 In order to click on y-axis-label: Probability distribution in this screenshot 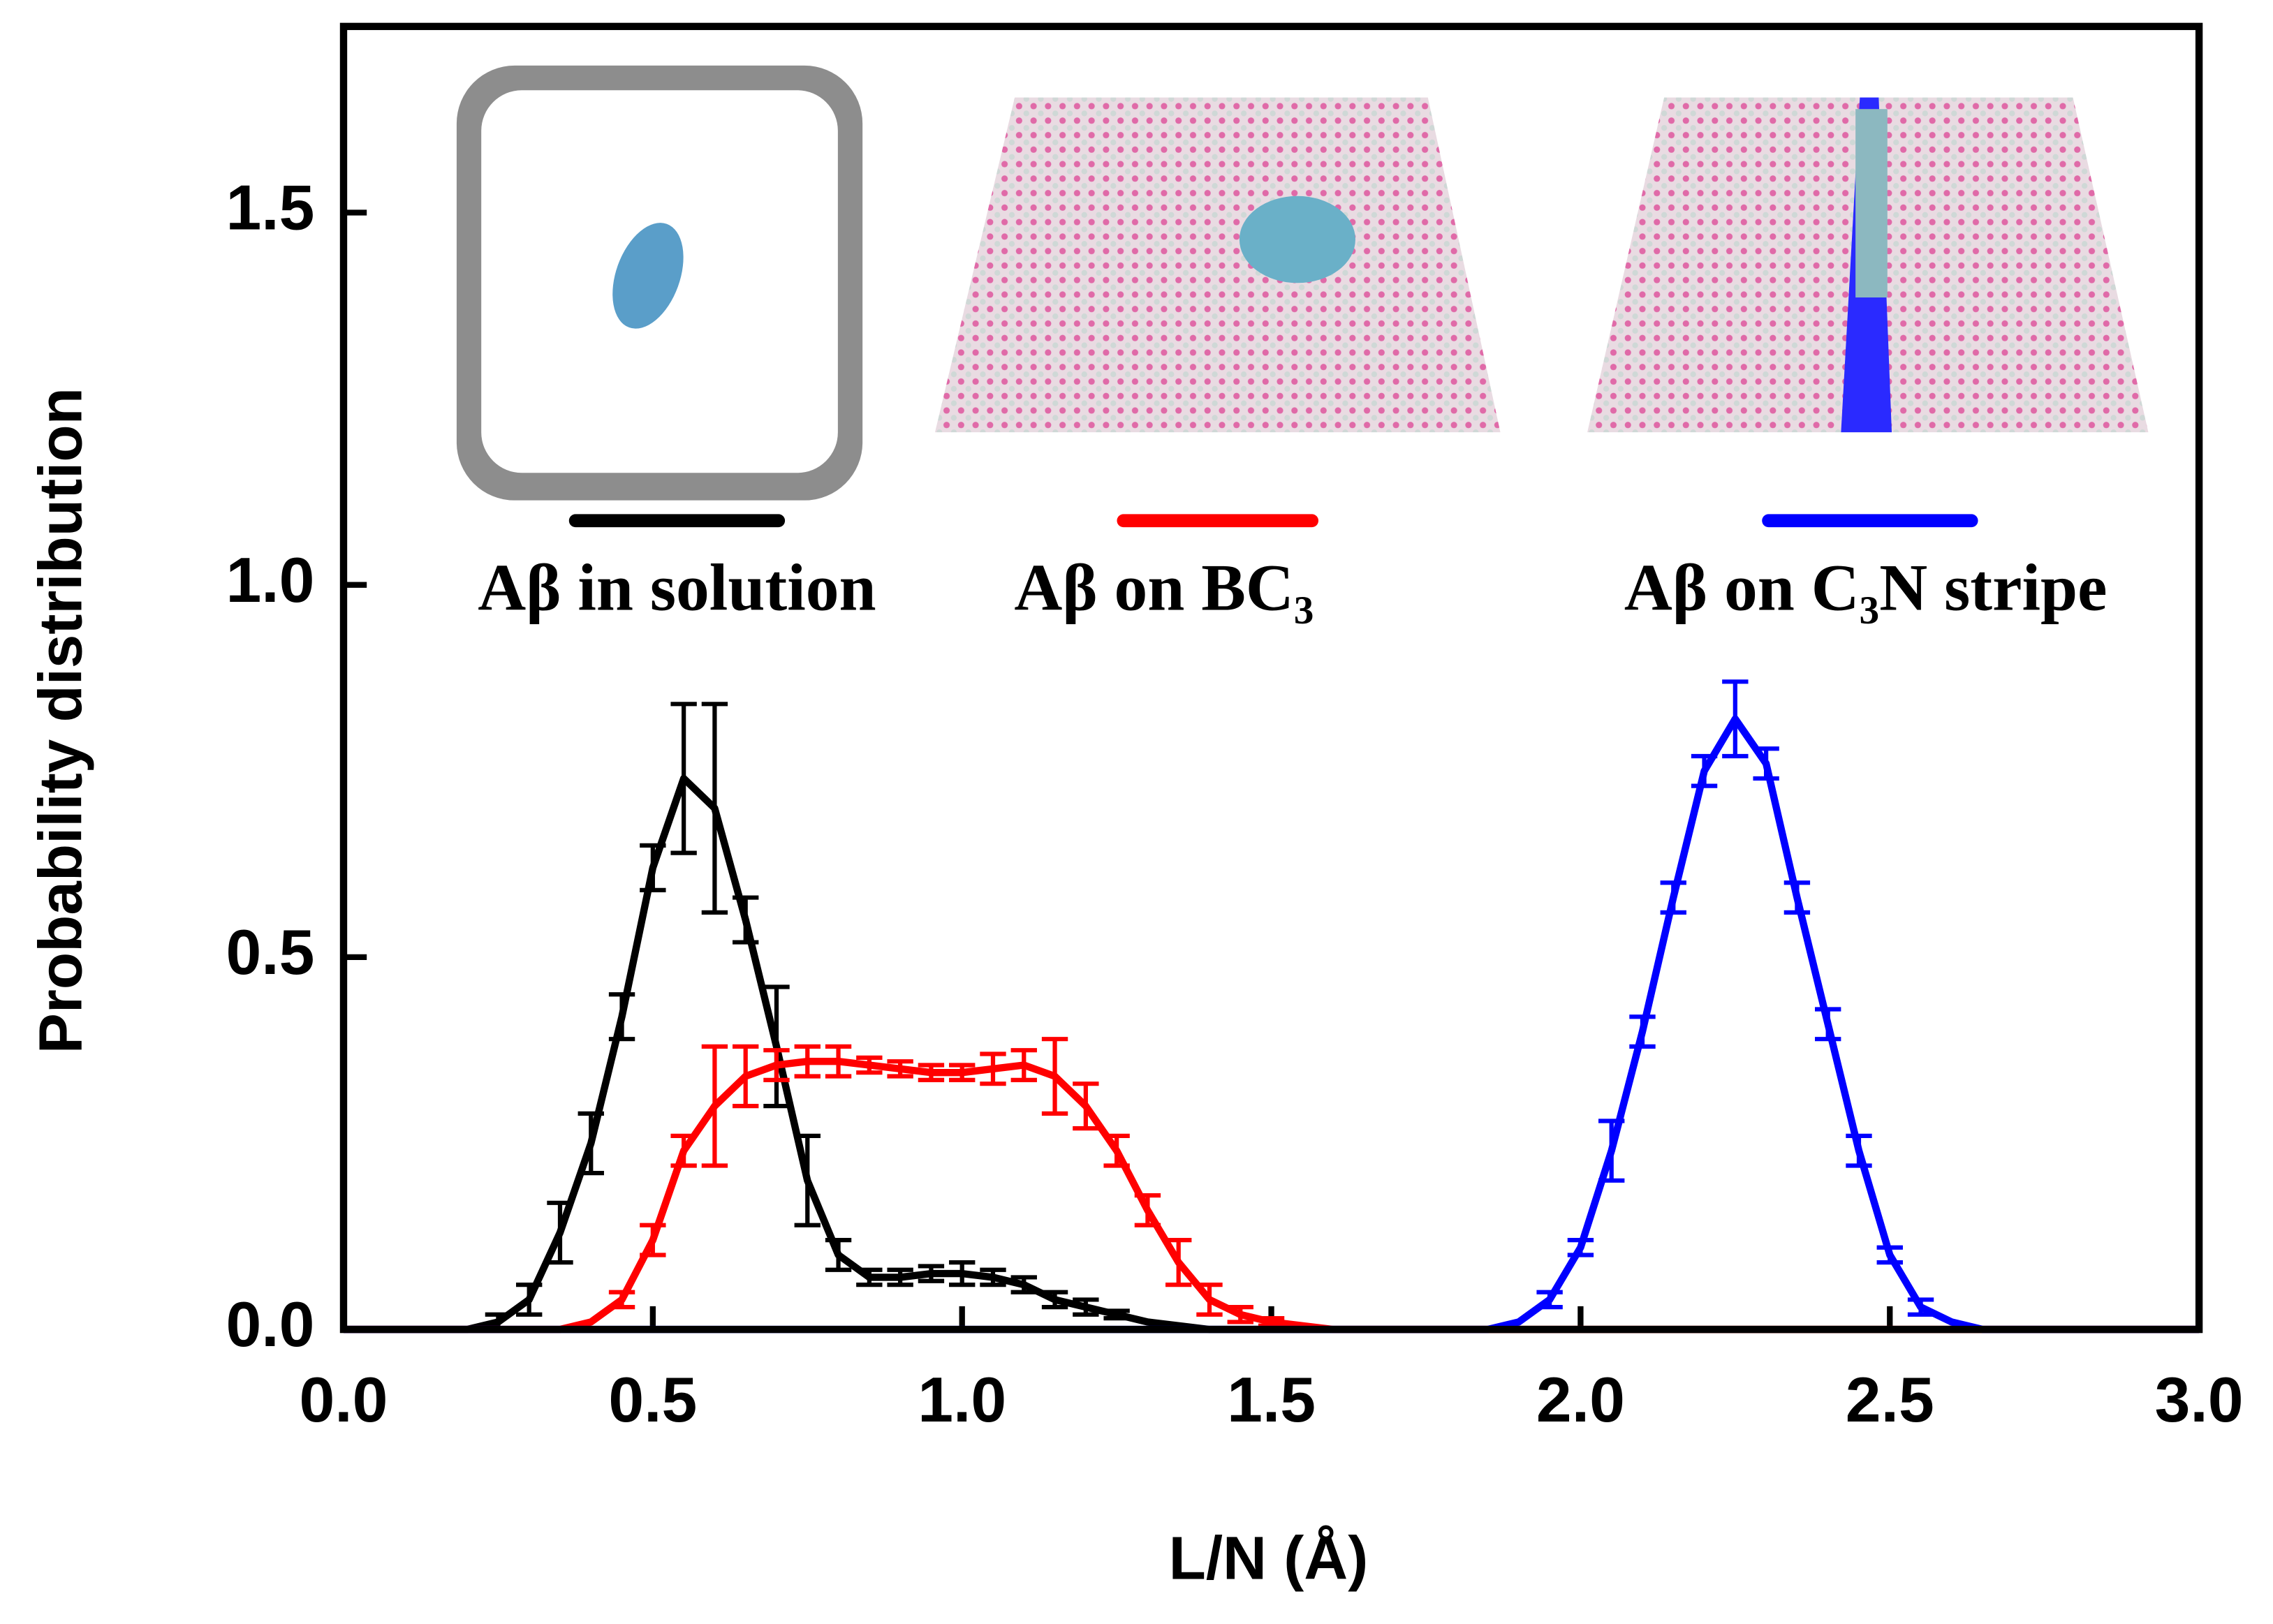, I will do `click(60, 720)`.